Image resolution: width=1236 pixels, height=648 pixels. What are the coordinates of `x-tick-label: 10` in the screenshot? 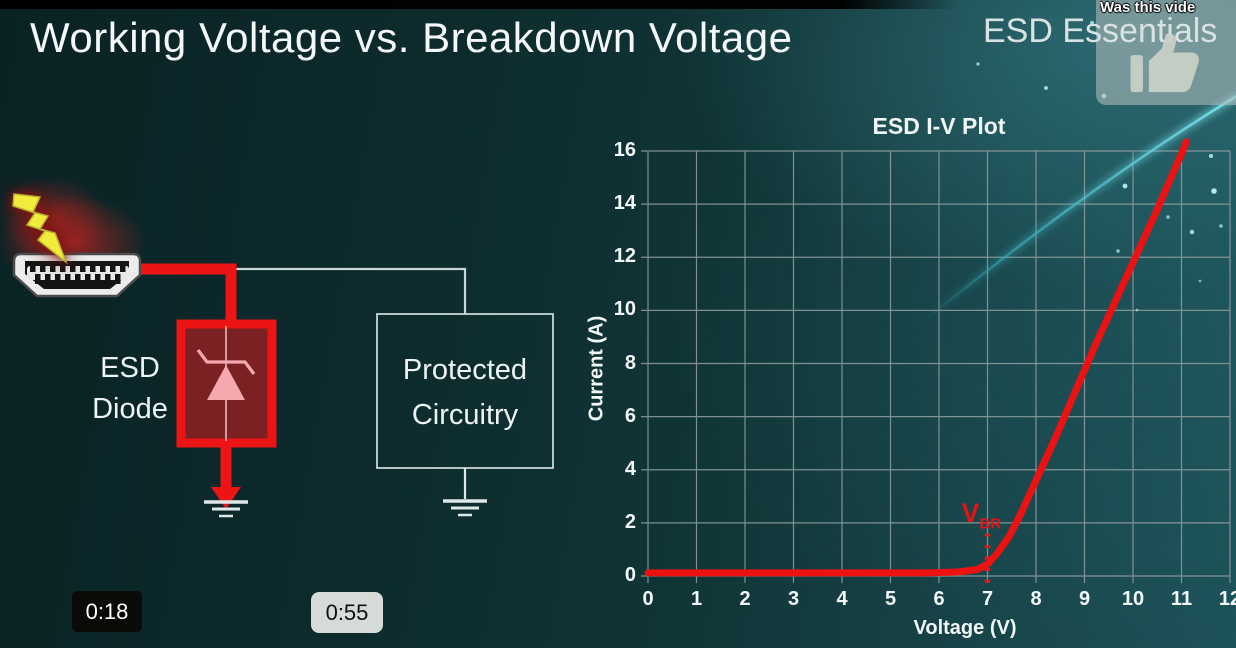 It's located at (1133, 599).